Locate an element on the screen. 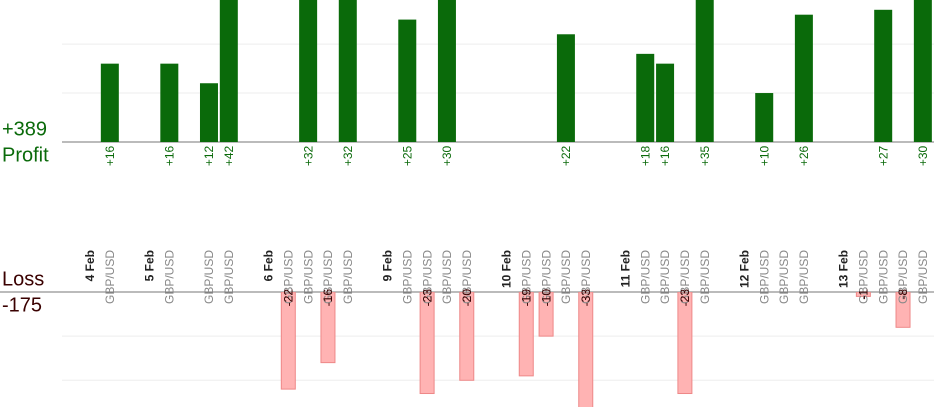 This screenshot has width=934, height=420. profit-label: +25 is located at coordinates (407, 155).